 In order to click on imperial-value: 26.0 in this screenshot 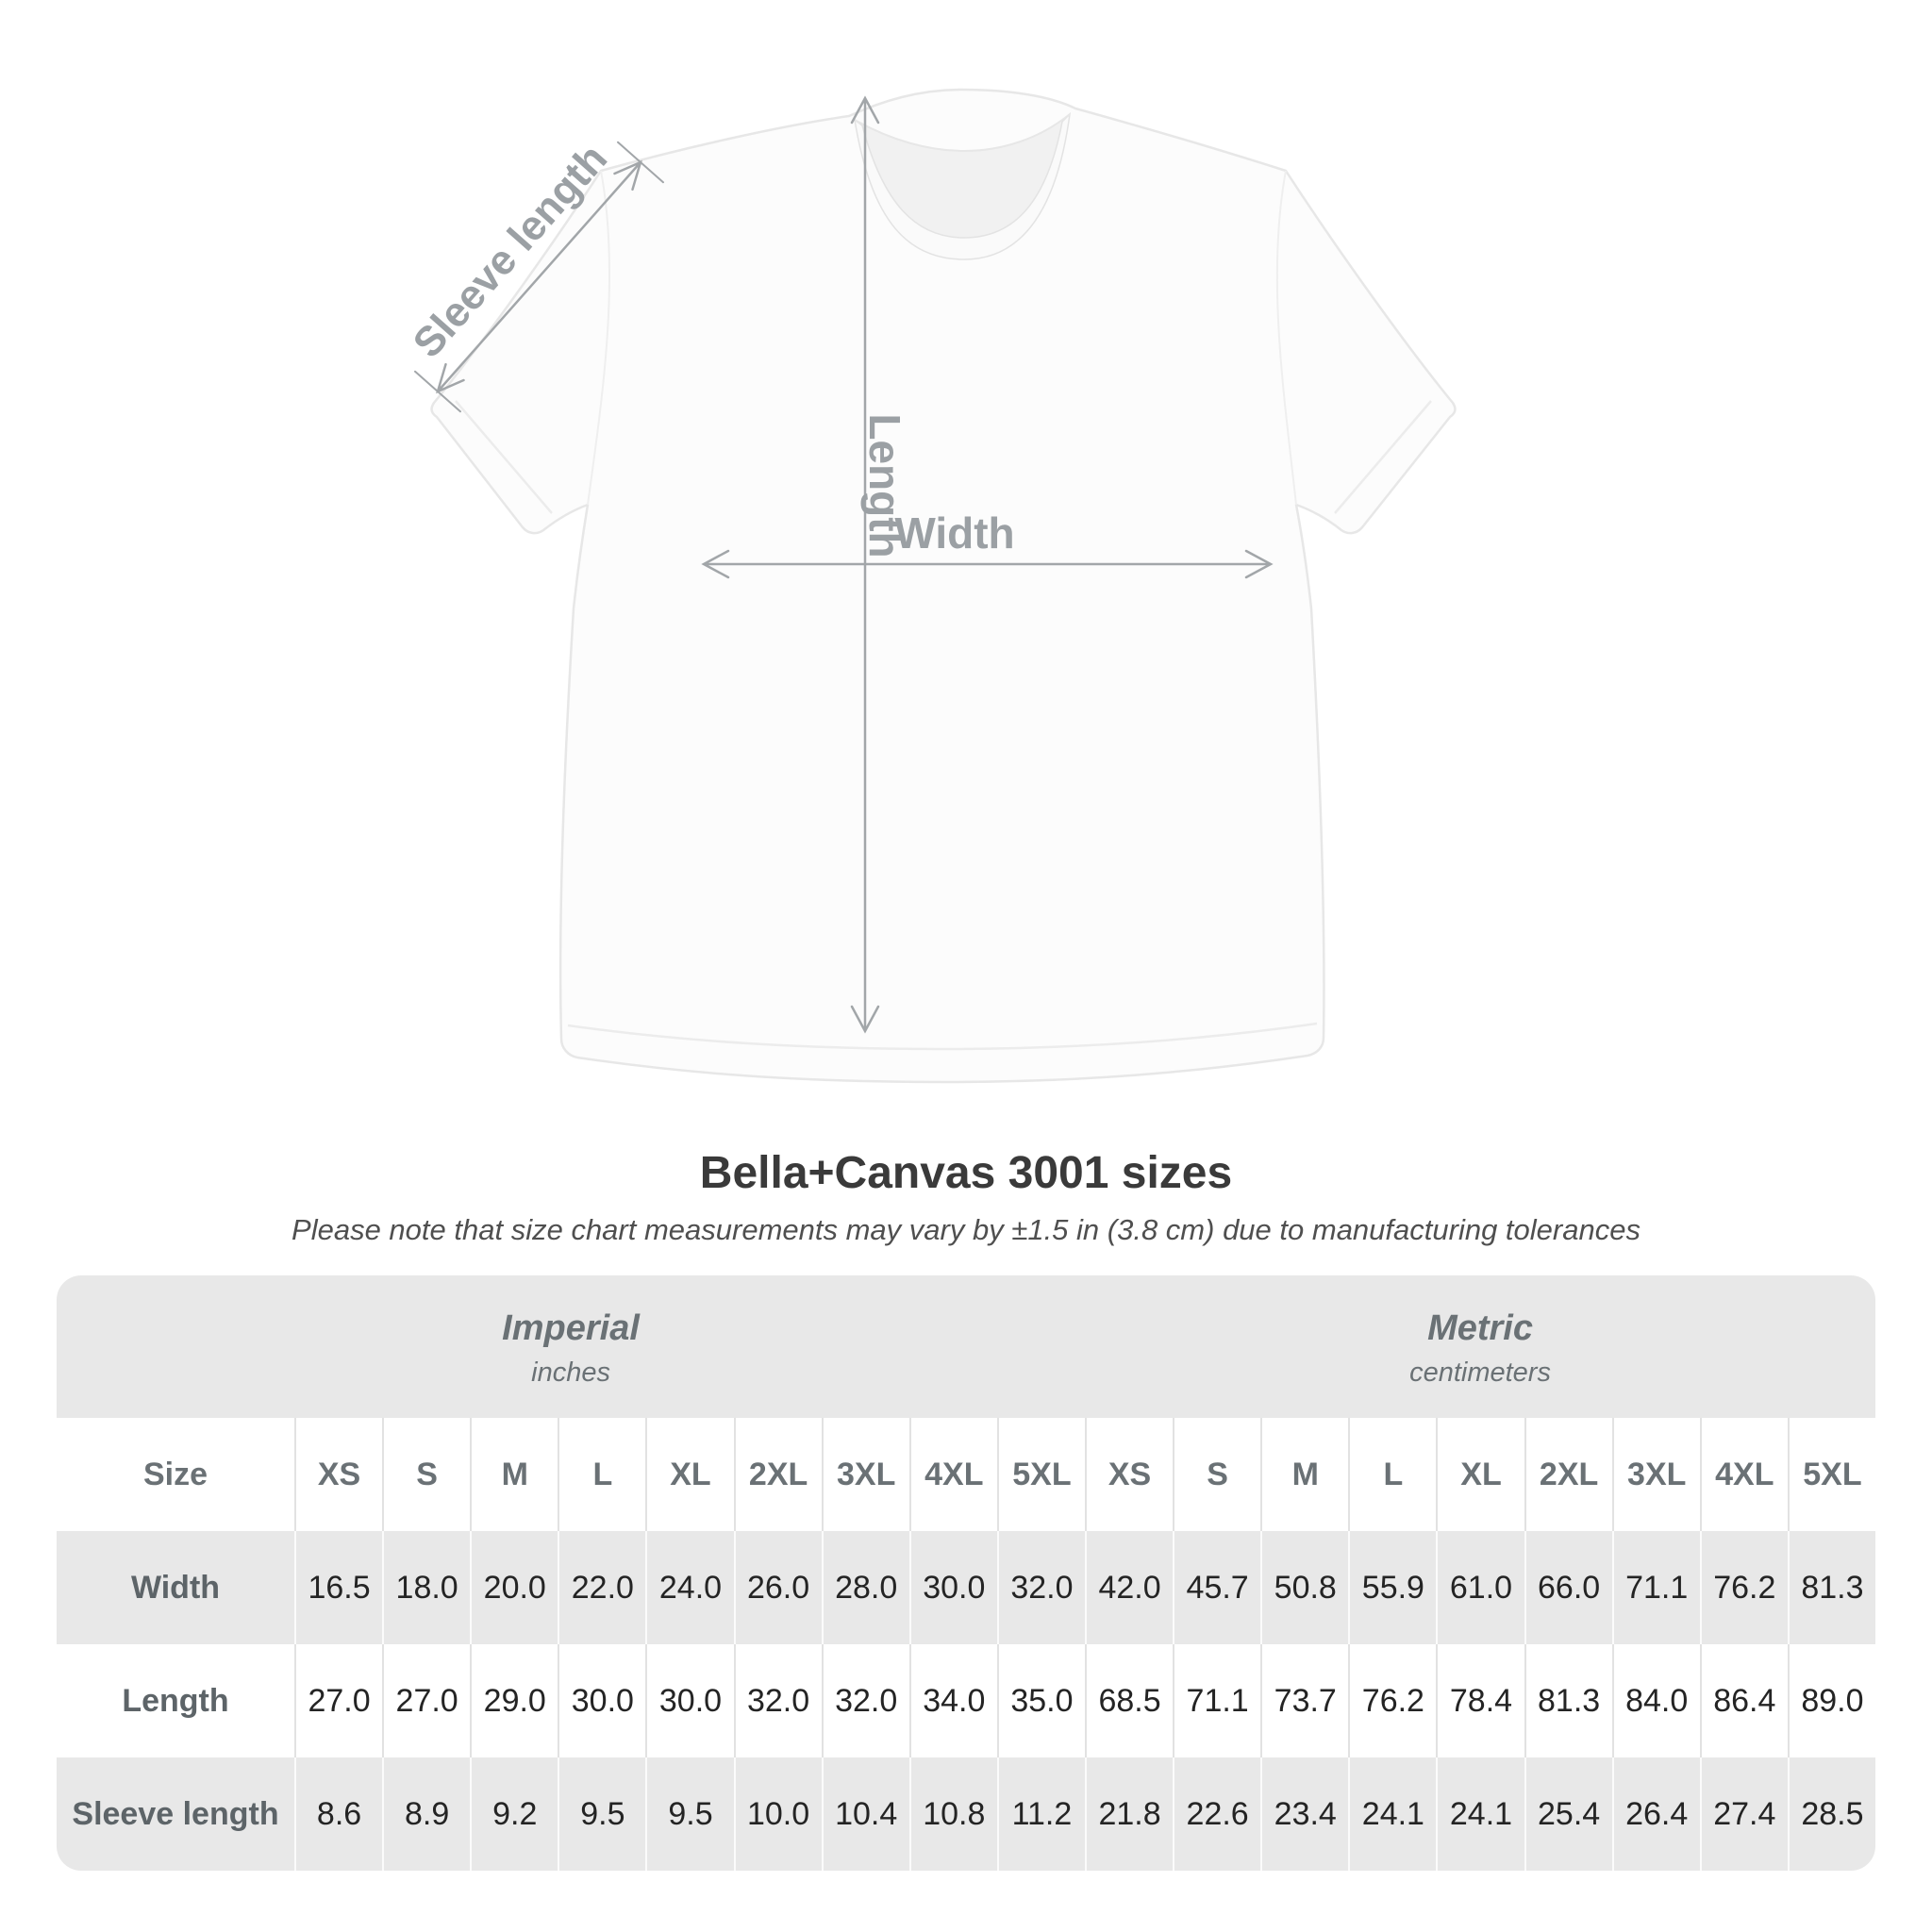, I will do `click(778, 1588)`.